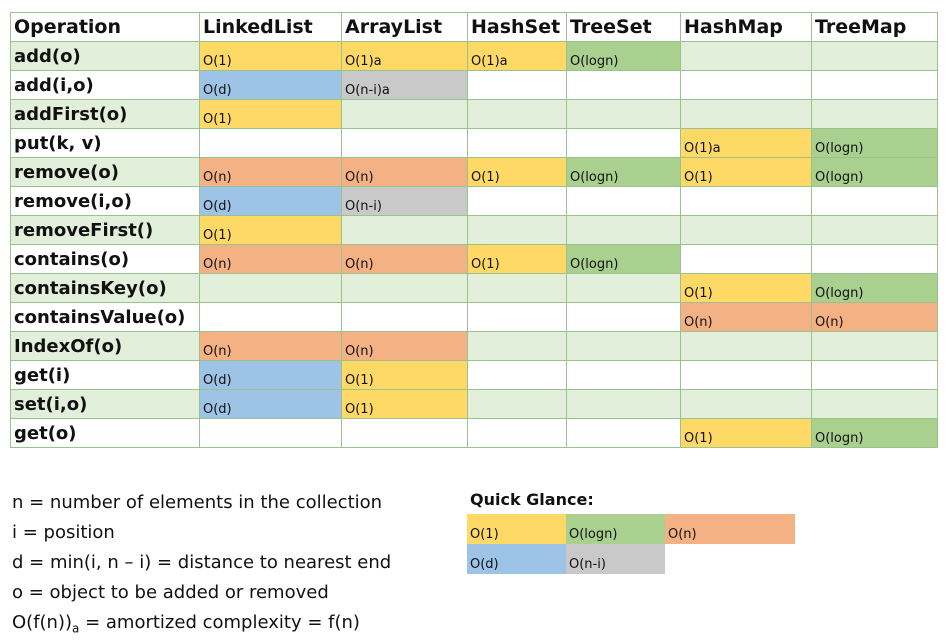  What do you see at coordinates (730, 559) in the screenshot?
I see `quick-glance-empty` at bounding box center [730, 559].